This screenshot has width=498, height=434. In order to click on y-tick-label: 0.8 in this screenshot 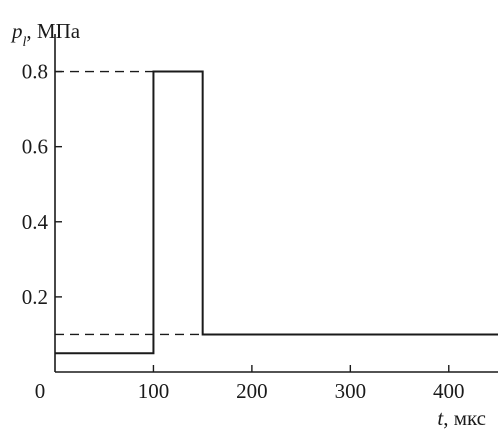, I will do `click(35, 72)`.